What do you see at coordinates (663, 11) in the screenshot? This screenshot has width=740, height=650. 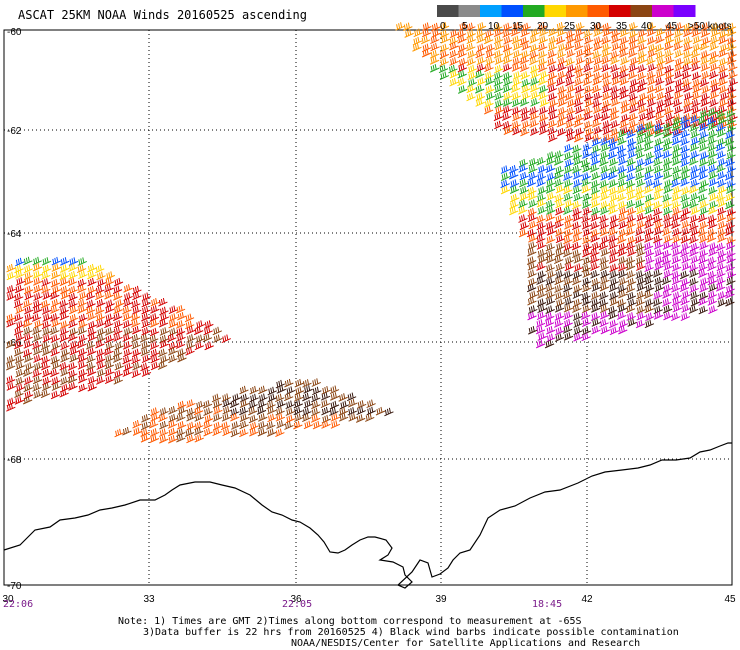 I see `legend-swatch` at bounding box center [663, 11].